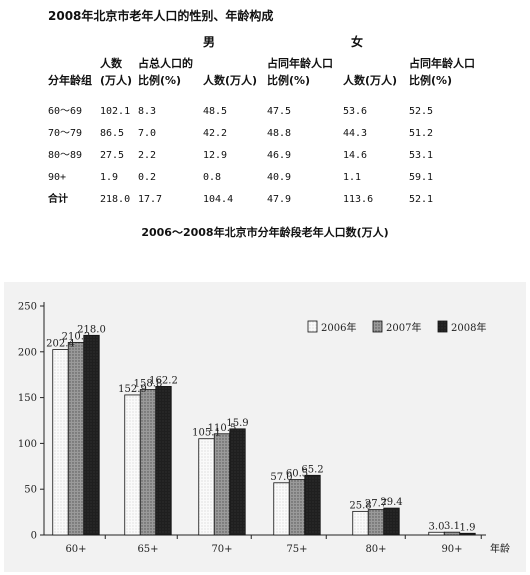  What do you see at coordinates (264, 172) in the screenshot?
I see `table-row: 90+ 1.9 0.2 0.8 40.9 1.1 59.1` at bounding box center [264, 172].